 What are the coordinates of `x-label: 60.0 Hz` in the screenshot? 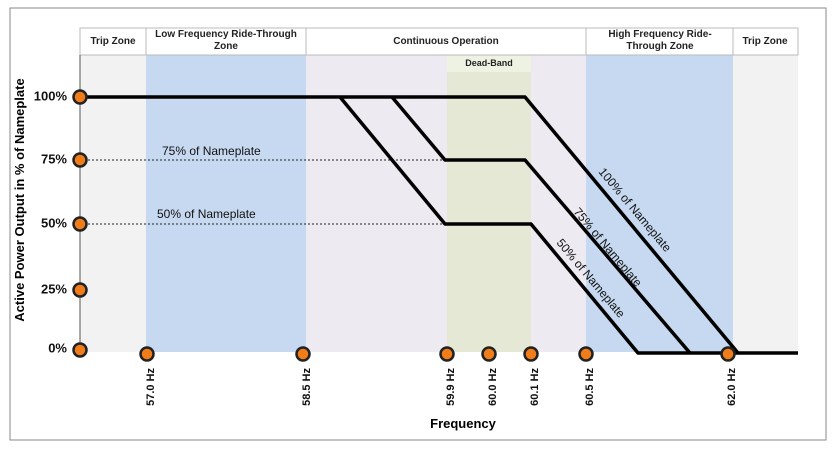 It's located at (493, 387).